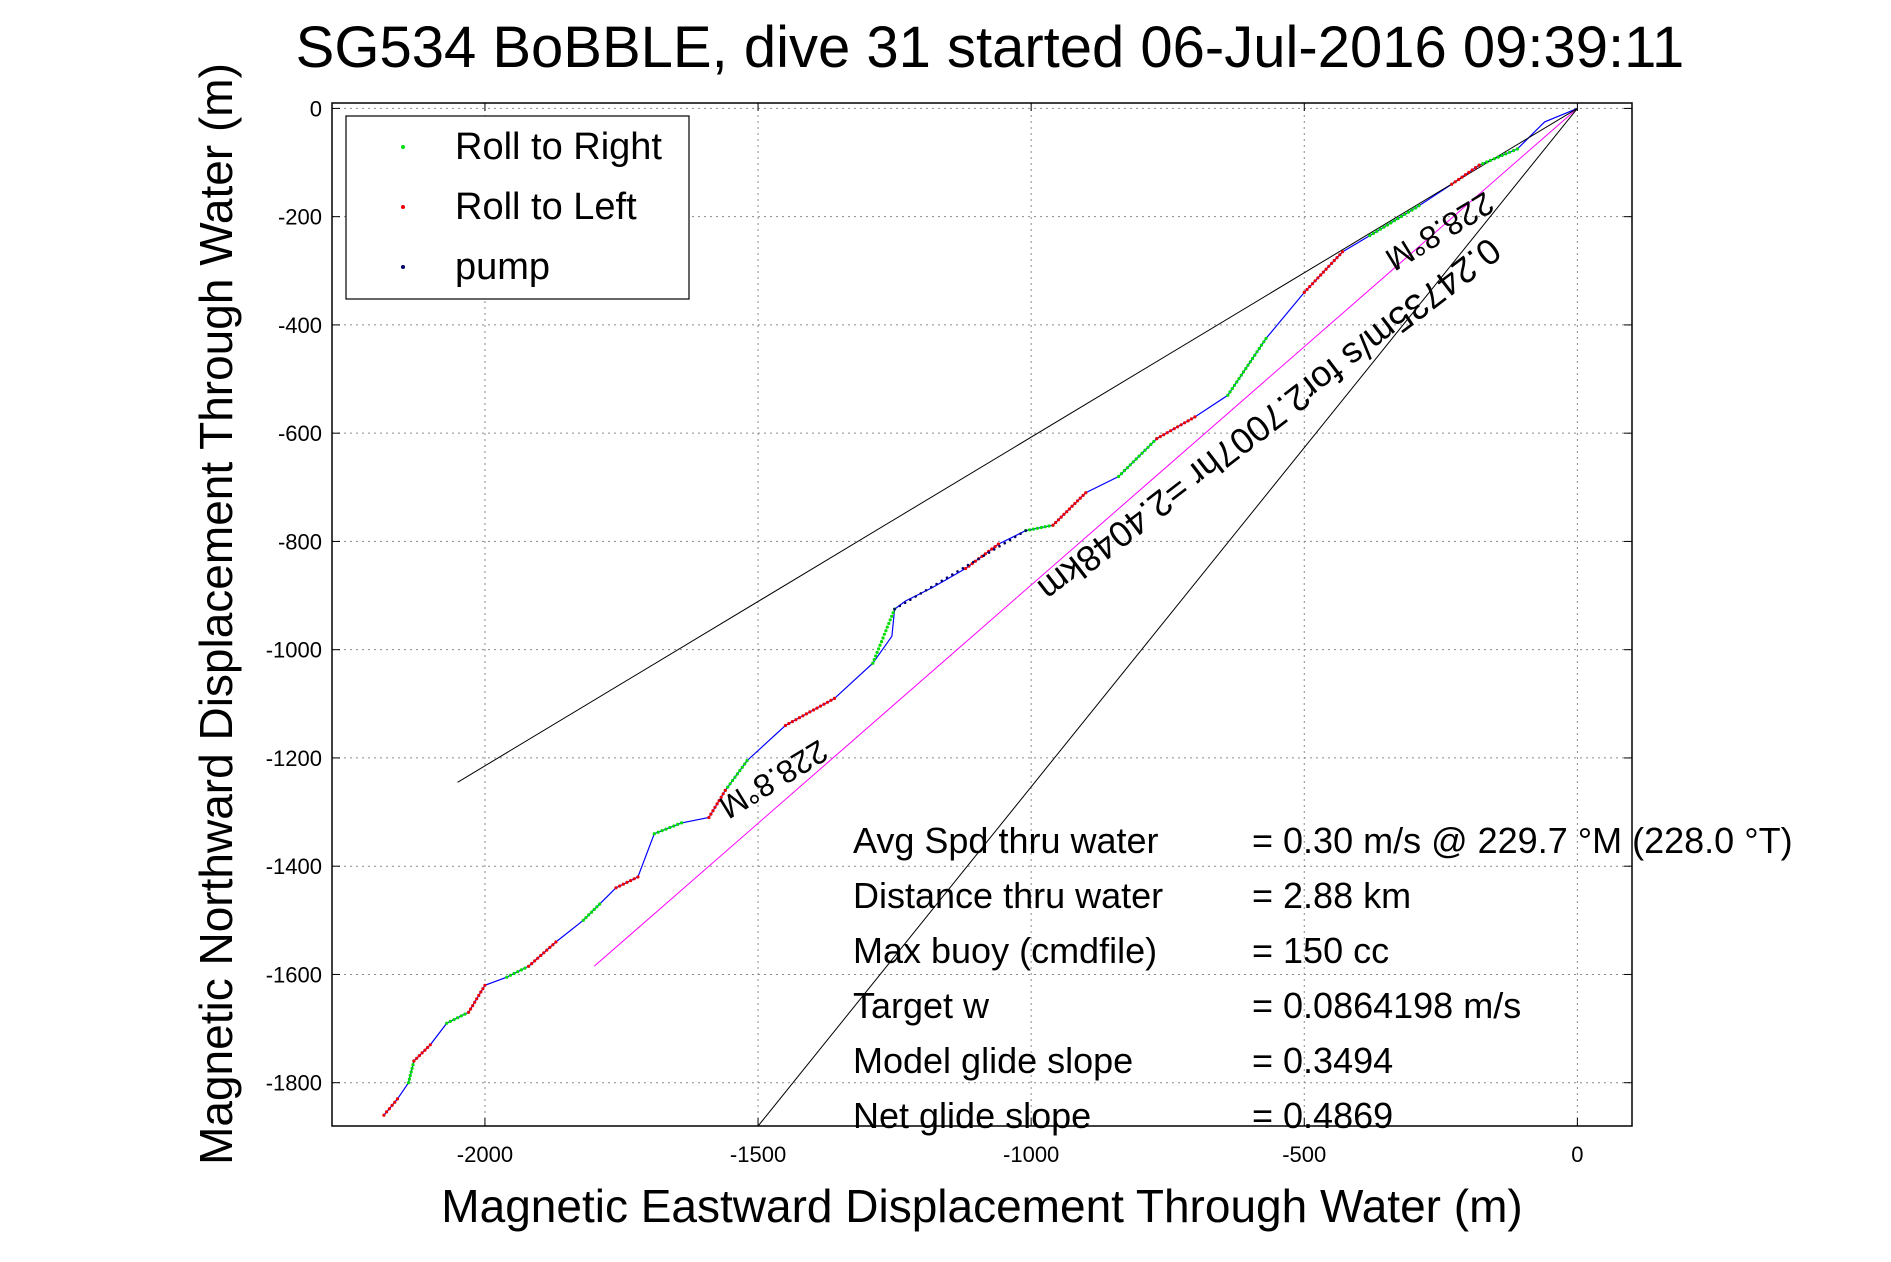 The height and width of the screenshot is (1262, 1891). I want to click on legend-label: Roll to Left, so click(546, 207).